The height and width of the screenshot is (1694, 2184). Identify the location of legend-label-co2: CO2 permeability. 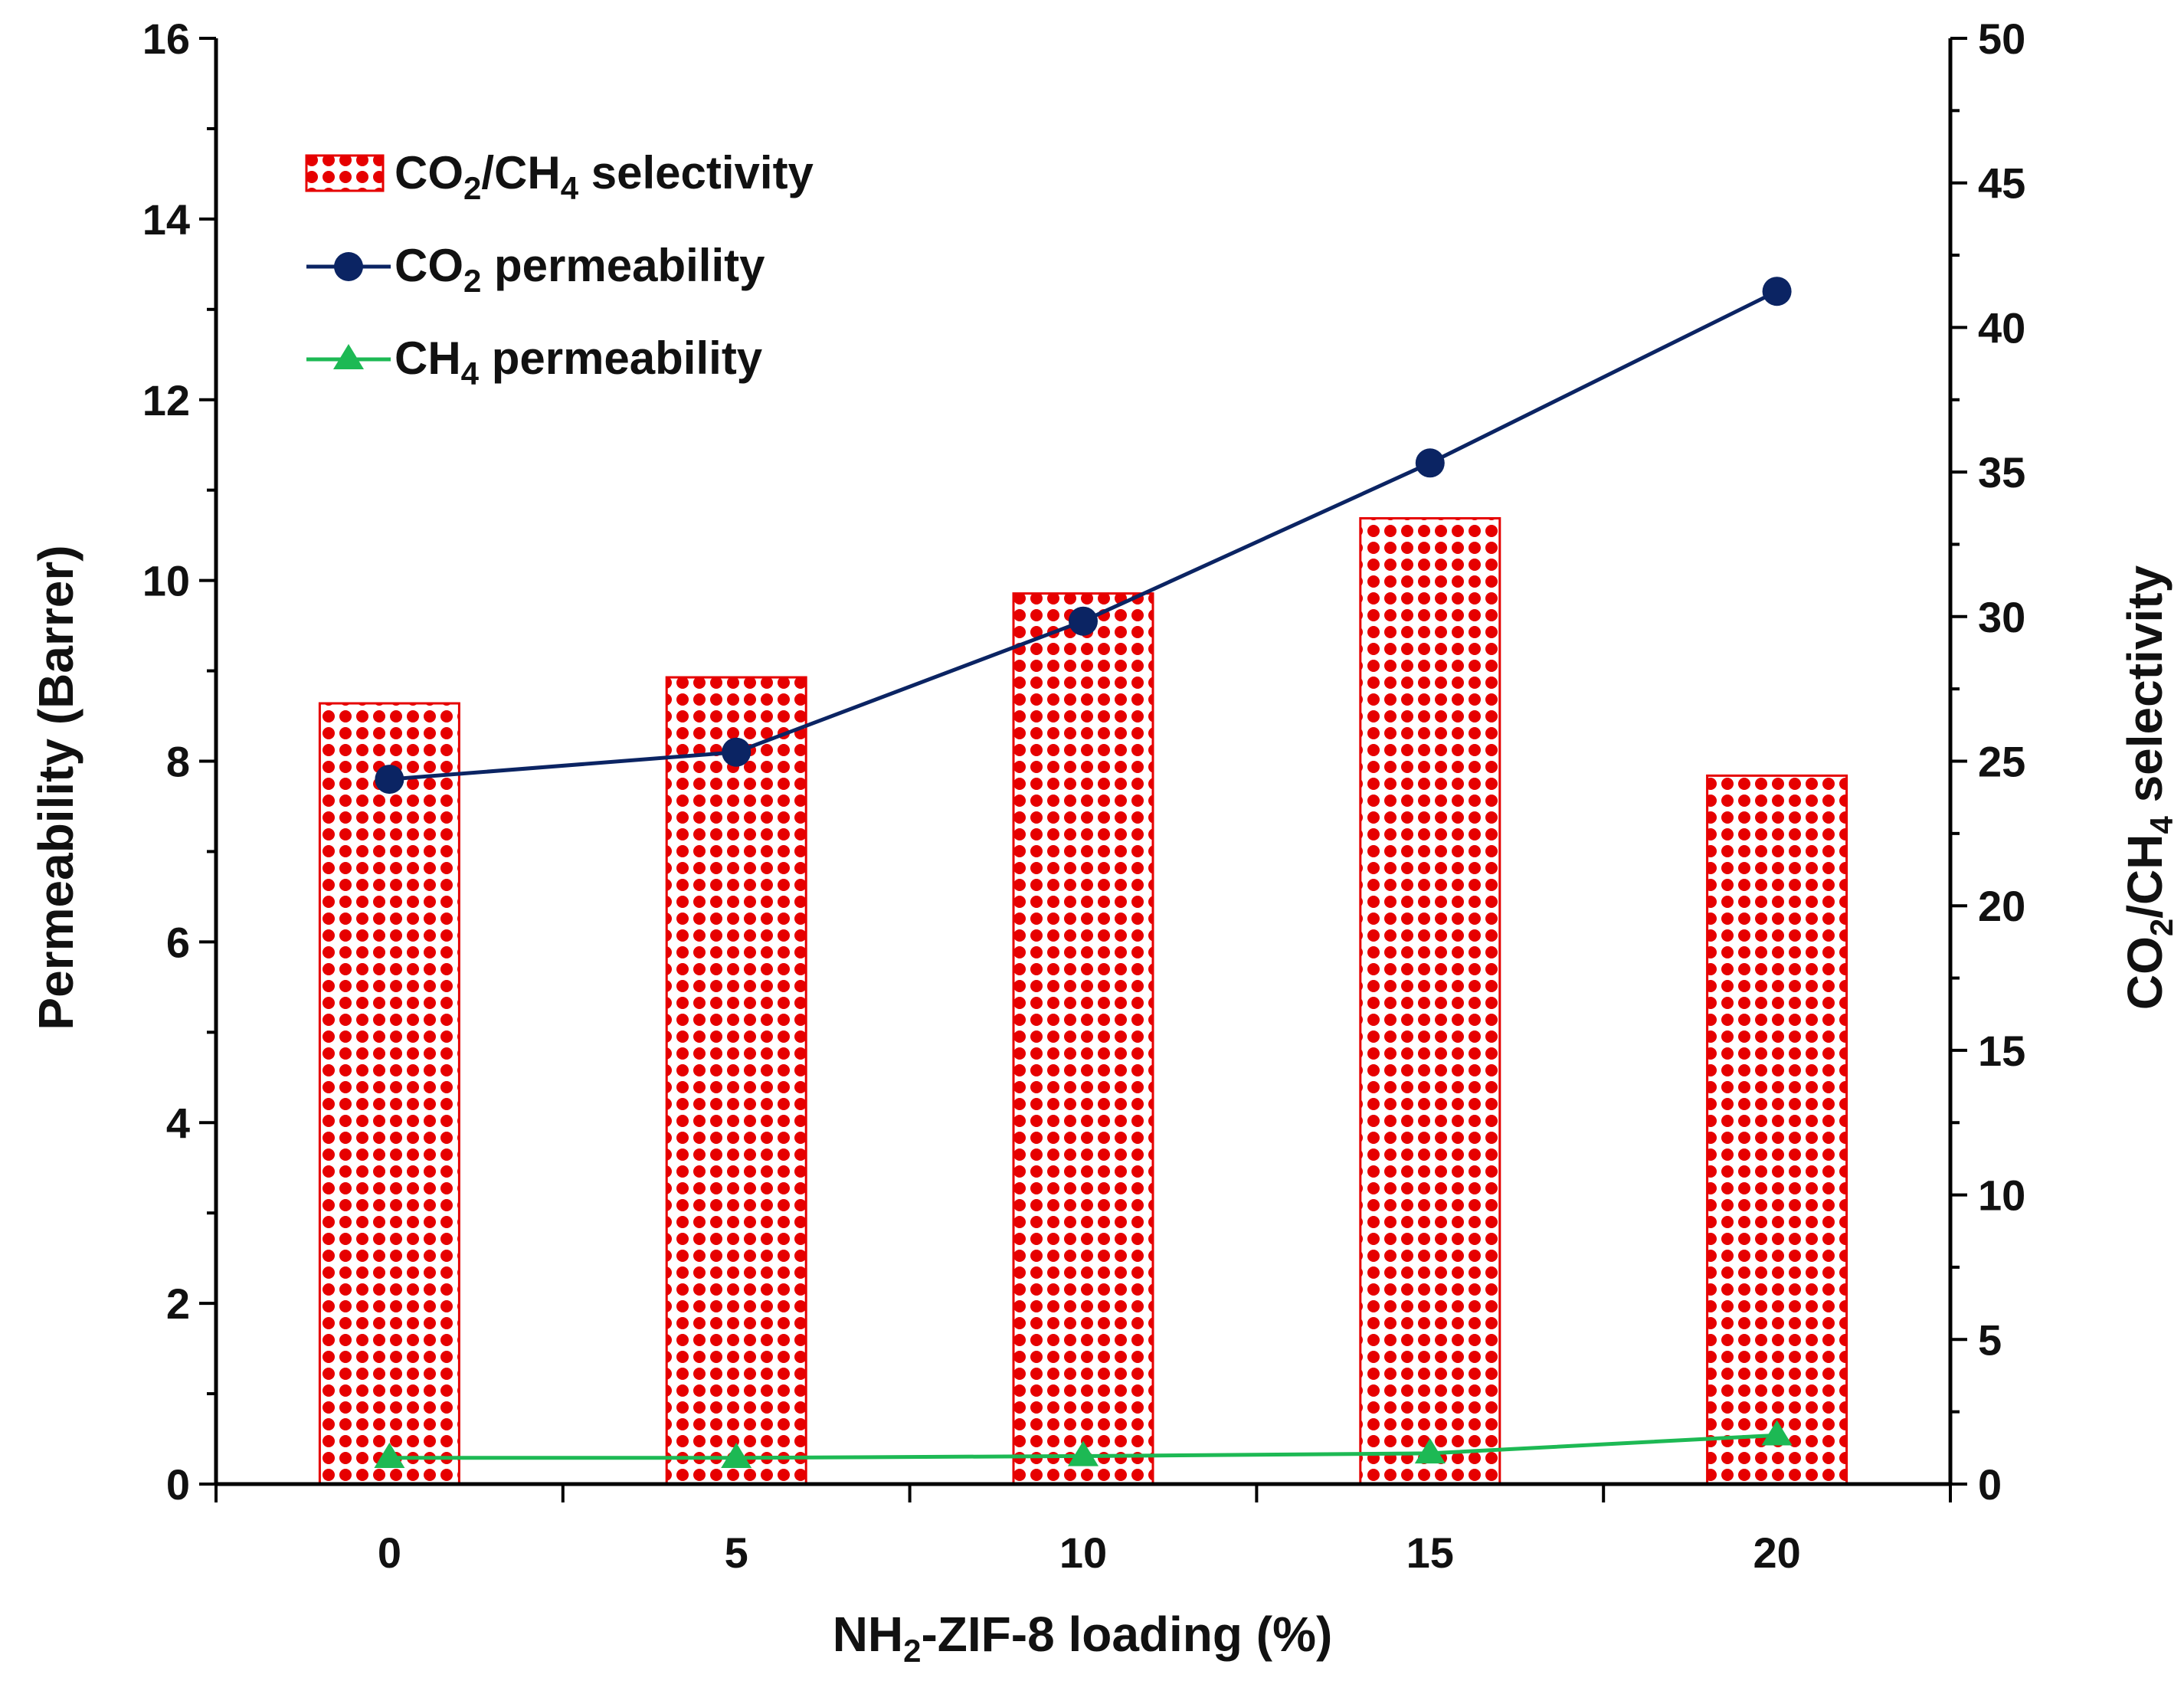
(580, 269).